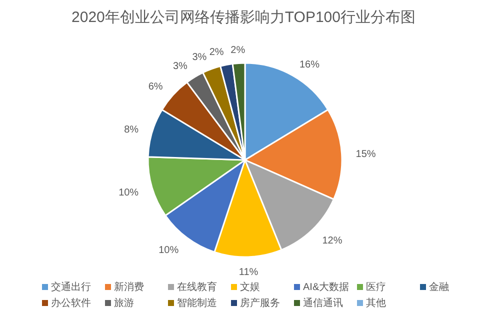 This screenshot has width=487, height=320. Describe the element at coordinates (244, 17) in the screenshot. I see `chart-title: 2020年创业公司网络传播影响力TOP100行业分布图` at that location.